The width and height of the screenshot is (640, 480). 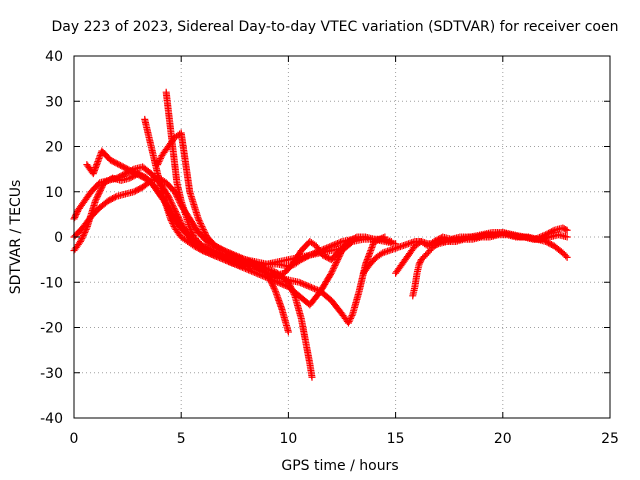 I want to click on x-tick-label: 10, so click(x=288, y=439).